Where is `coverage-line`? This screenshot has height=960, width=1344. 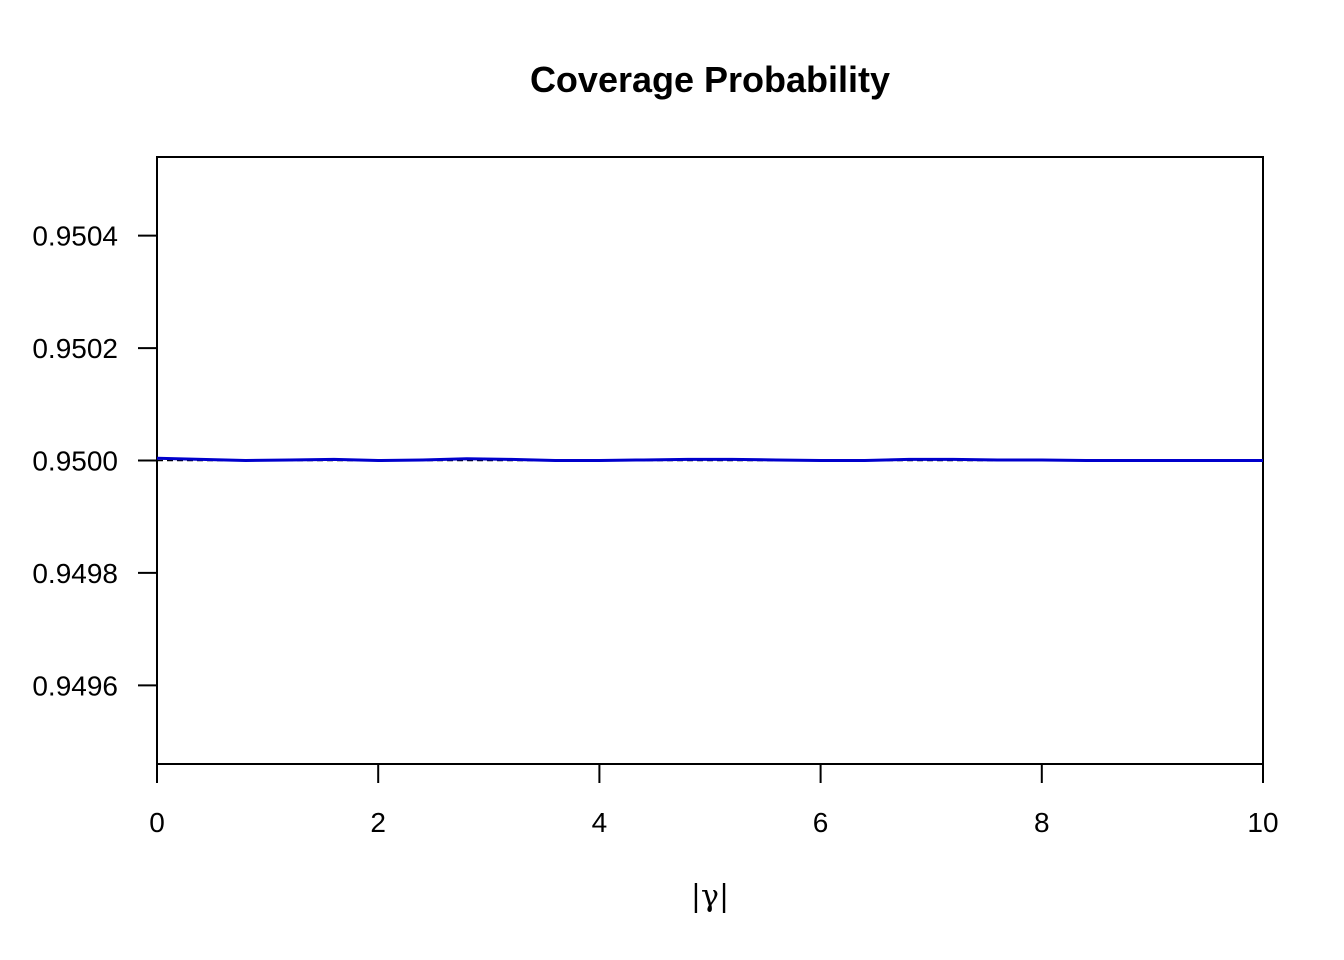 coverage-line is located at coordinates (709, 459).